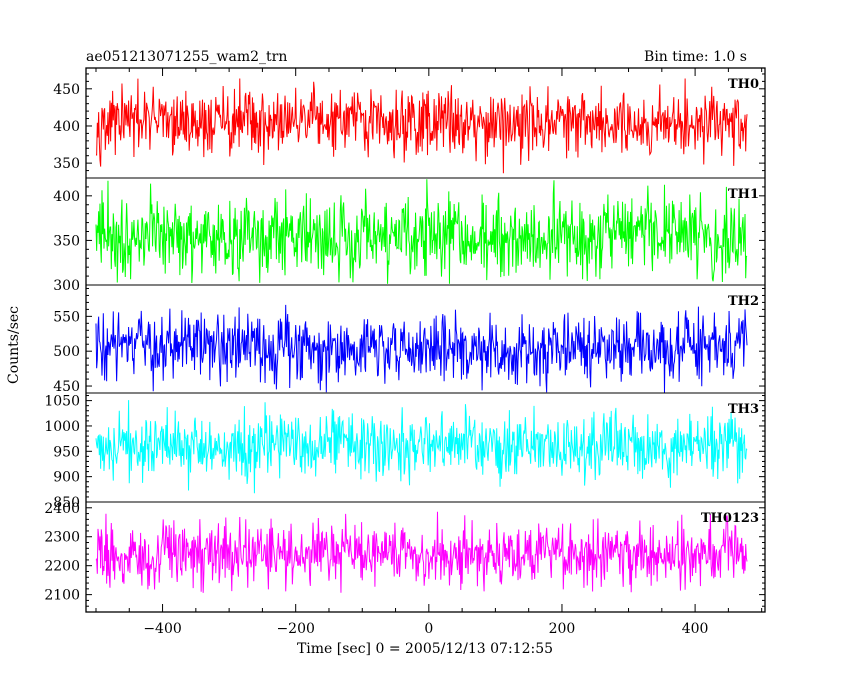  What do you see at coordinates (66, 352) in the screenshot?
I see `y-tick-label: 500` at bounding box center [66, 352].